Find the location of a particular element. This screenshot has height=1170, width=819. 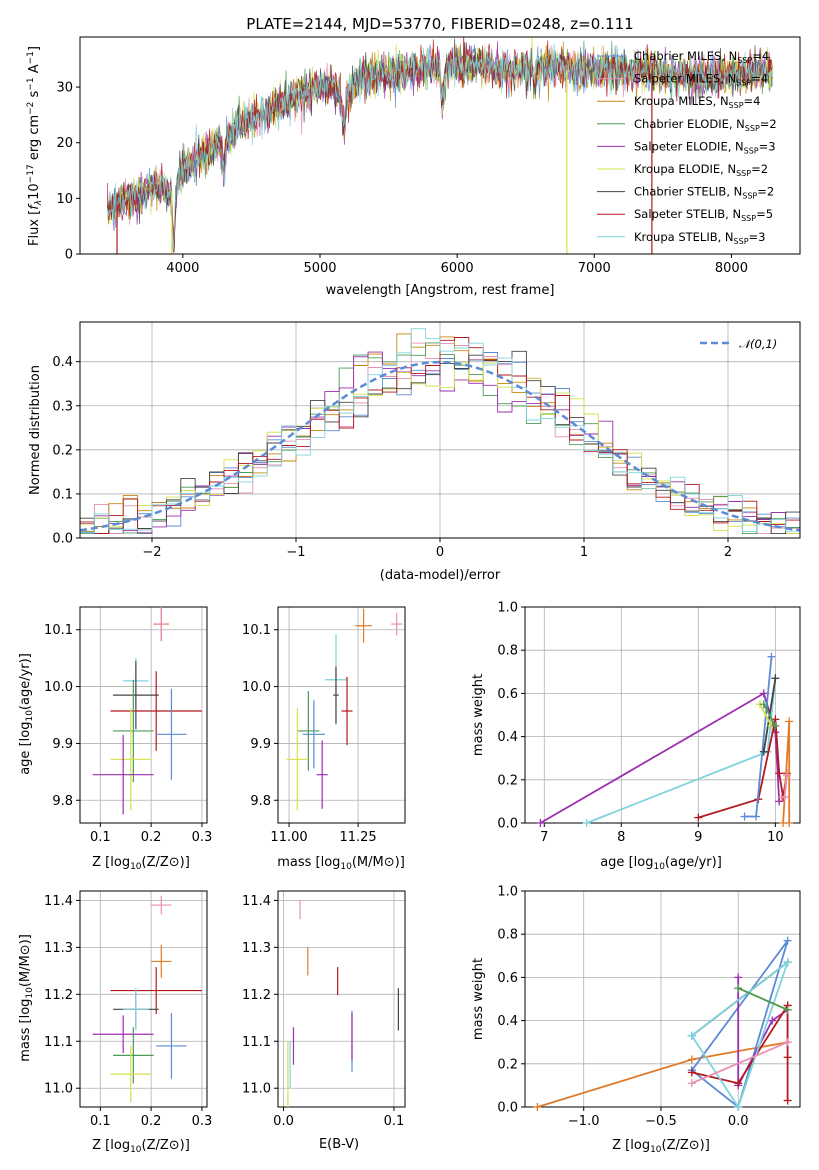

x-tick-label: 10 is located at coordinates (775, 837).